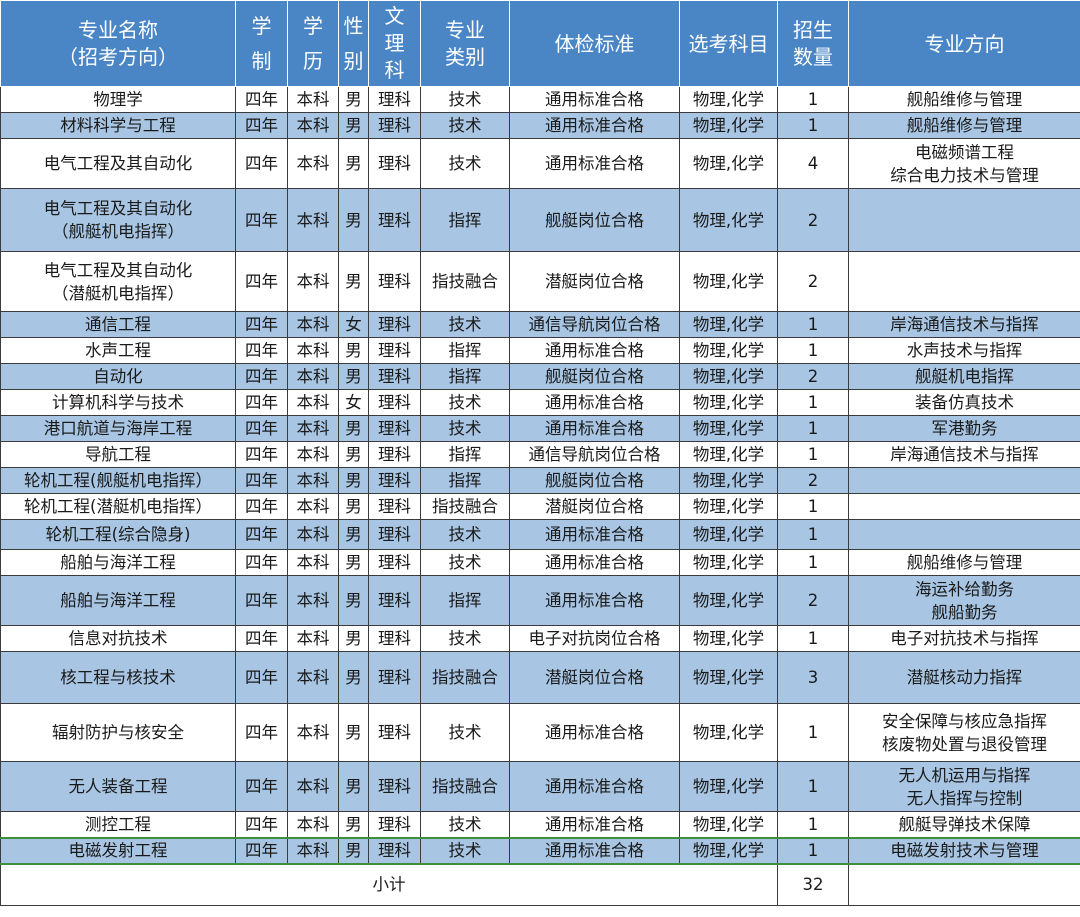  I want to click on table-row: 轮机工程(潜艇机电指挥） 四年 本科男理科 指技融合 潜艇岗位合格 物理,化学 1, so click(540, 506).